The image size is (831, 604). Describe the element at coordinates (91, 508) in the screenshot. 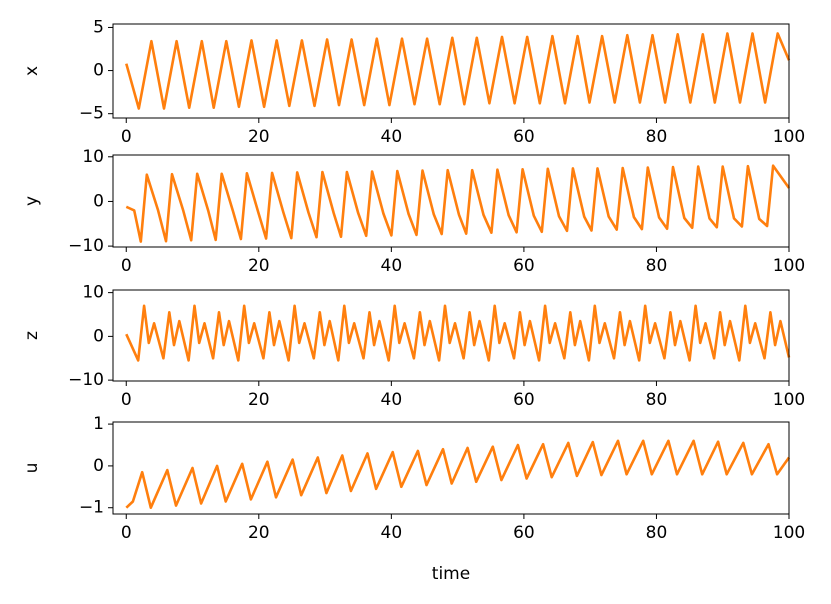

I see `y-tick-label: −1` at that location.